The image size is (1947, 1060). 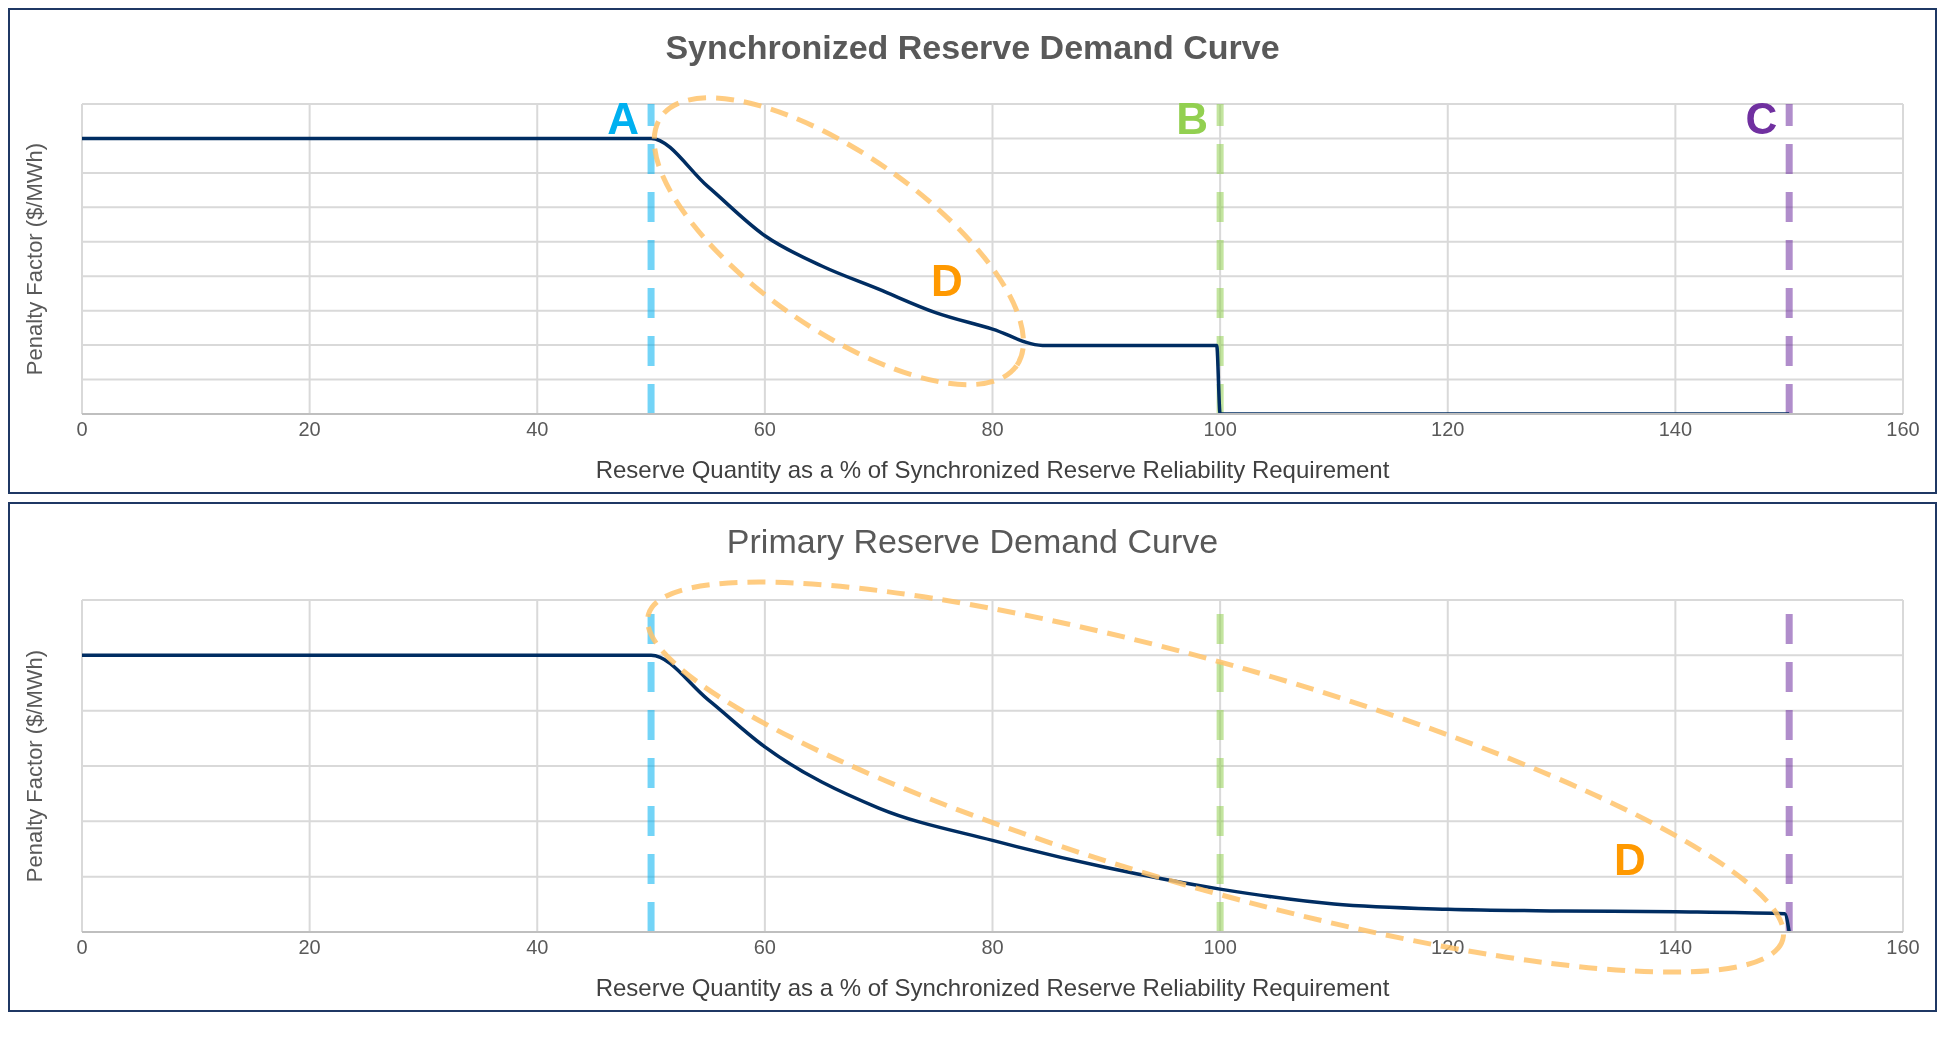 What do you see at coordinates (972, 47) in the screenshot?
I see `chart-title: Synchronized Reserve Demand Curve` at bounding box center [972, 47].